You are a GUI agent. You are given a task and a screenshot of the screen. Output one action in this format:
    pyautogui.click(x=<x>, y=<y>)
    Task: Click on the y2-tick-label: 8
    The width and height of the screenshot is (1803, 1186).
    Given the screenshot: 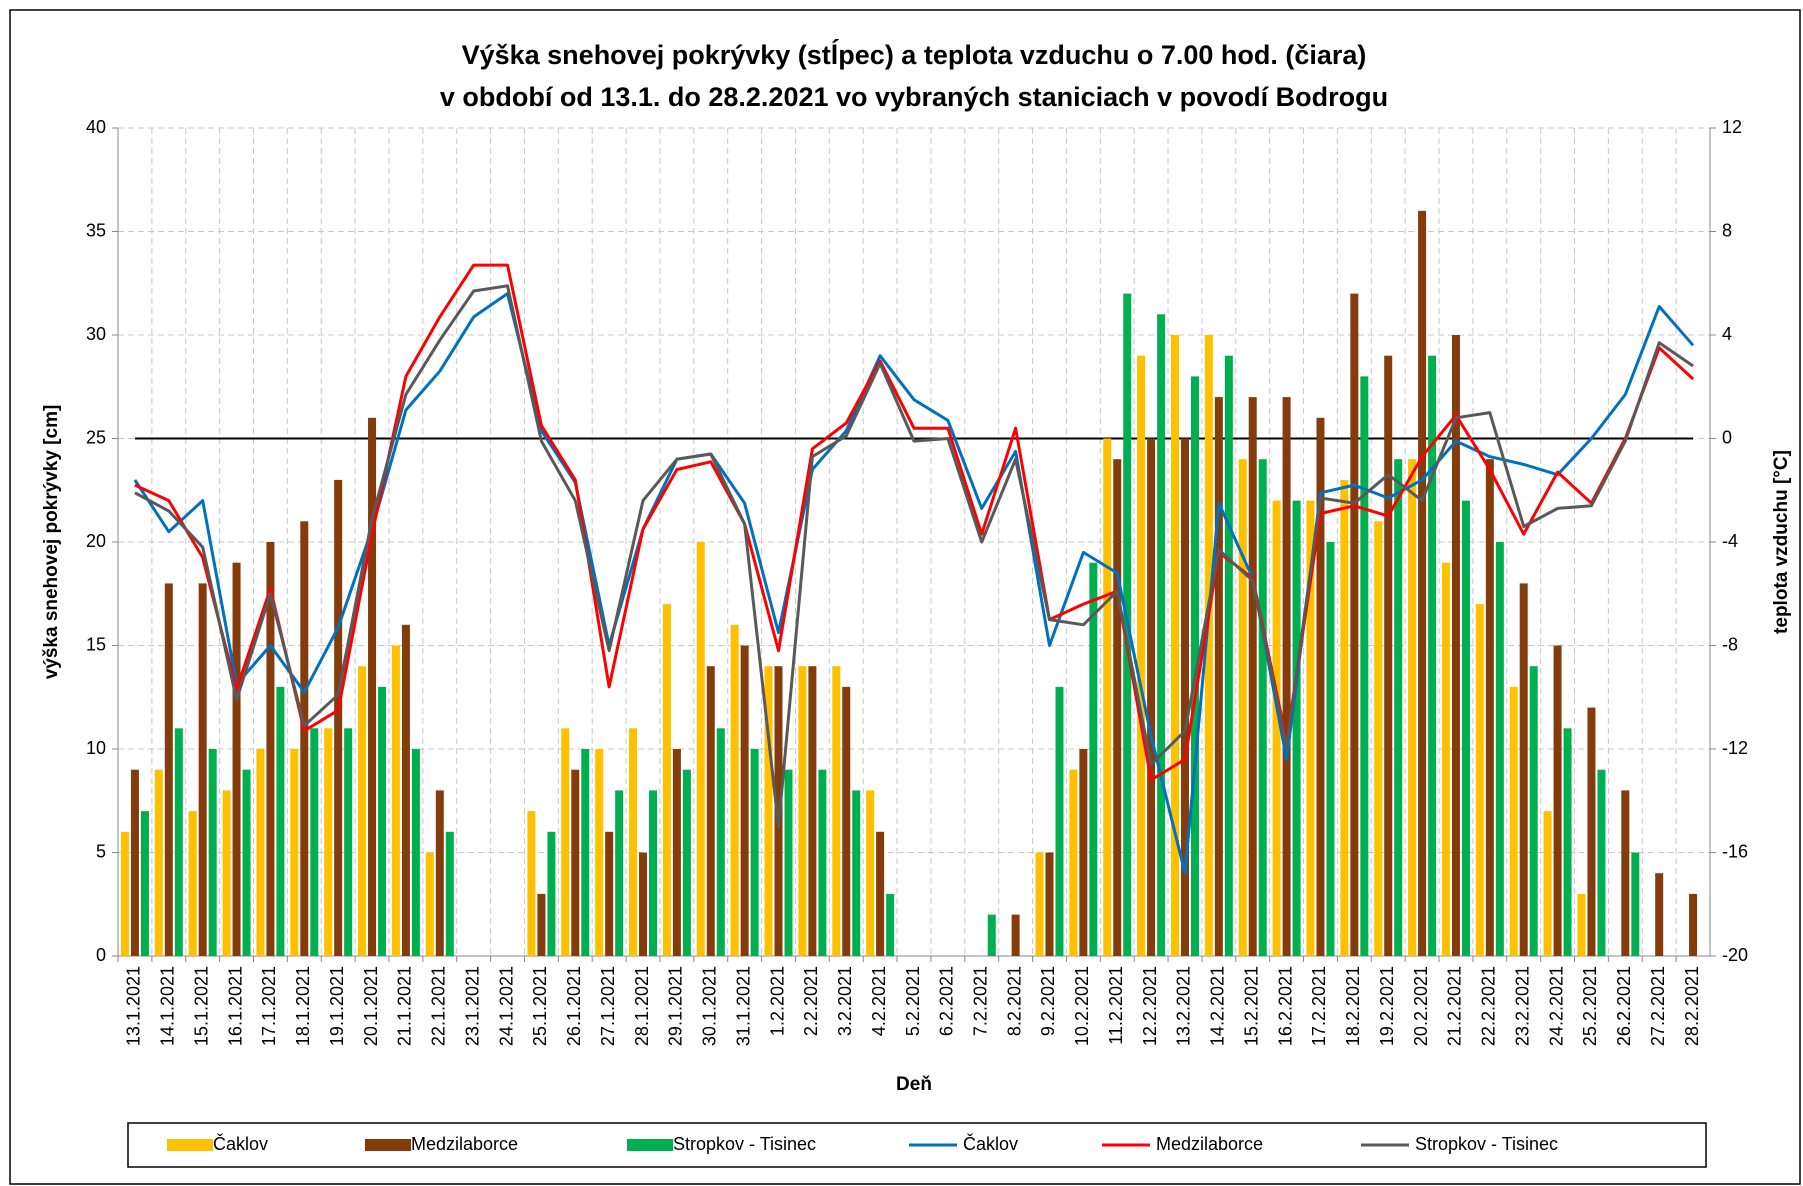 What is the action you would take?
    pyautogui.click(x=1727, y=230)
    